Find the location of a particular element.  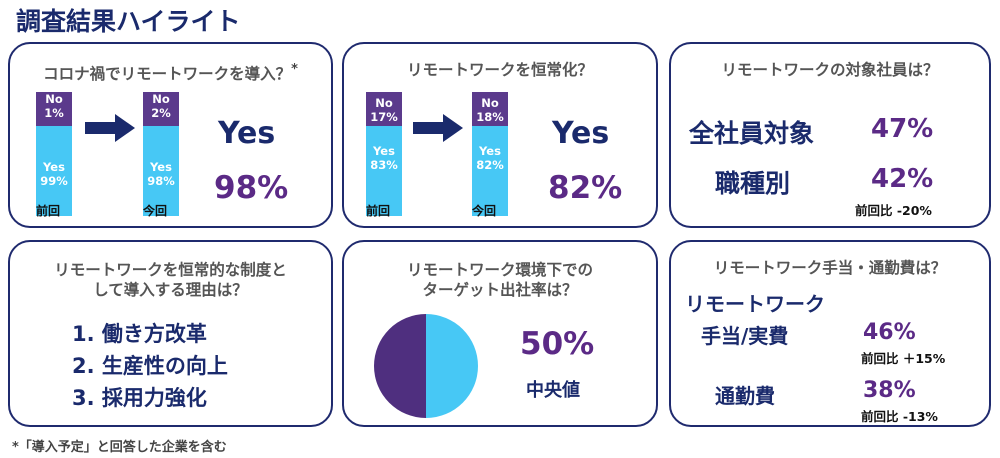

median-value: 50% is located at coordinates (557, 344).